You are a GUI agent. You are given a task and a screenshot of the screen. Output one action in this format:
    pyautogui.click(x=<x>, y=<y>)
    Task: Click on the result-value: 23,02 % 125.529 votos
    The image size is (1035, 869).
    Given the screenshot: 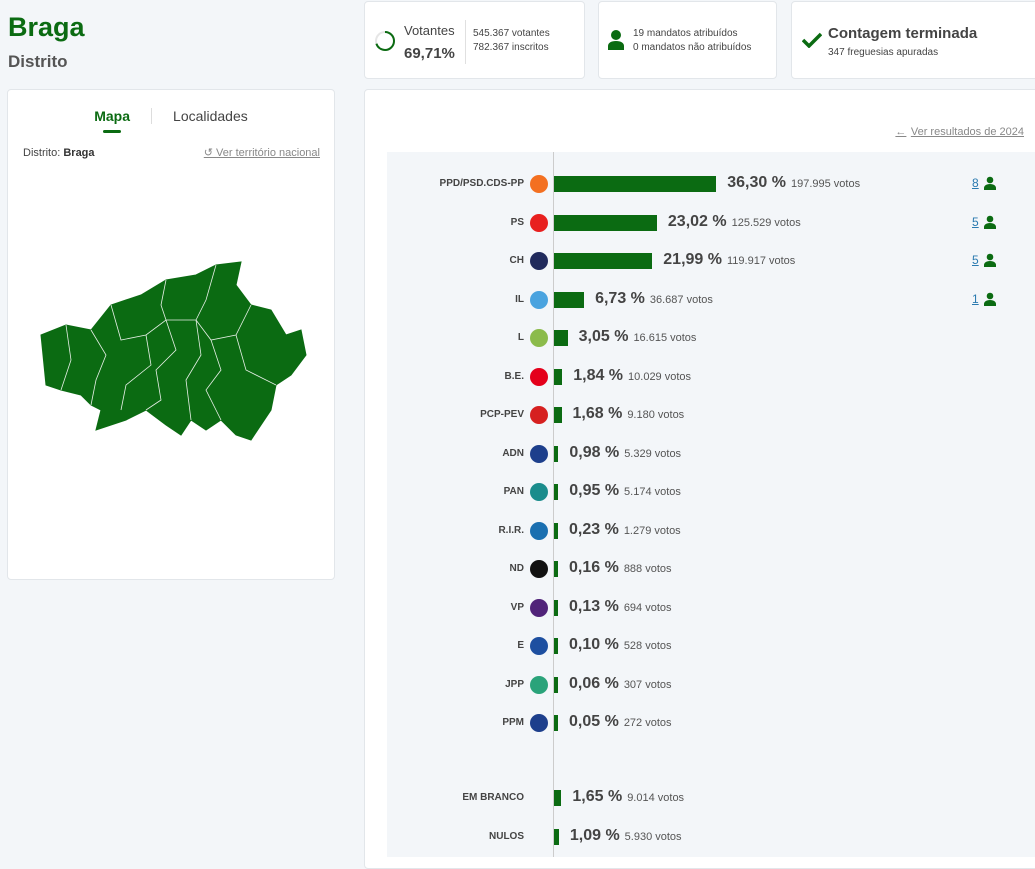 What is the action you would take?
    pyautogui.click(x=734, y=222)
    